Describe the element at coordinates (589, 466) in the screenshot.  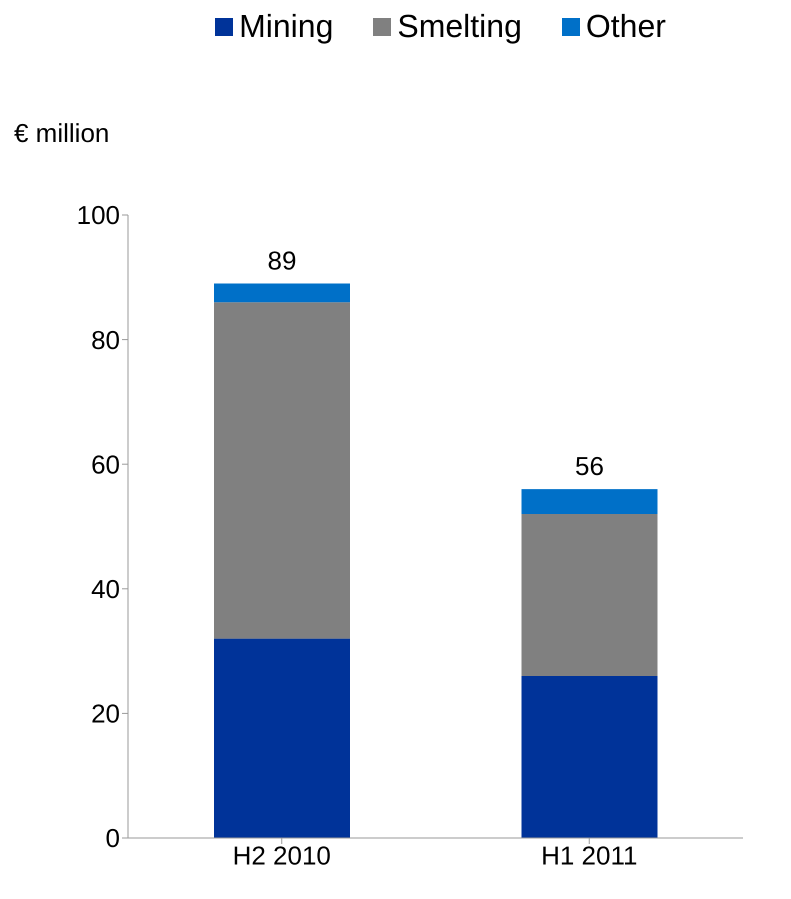
I see `total-label: 56` at that location.